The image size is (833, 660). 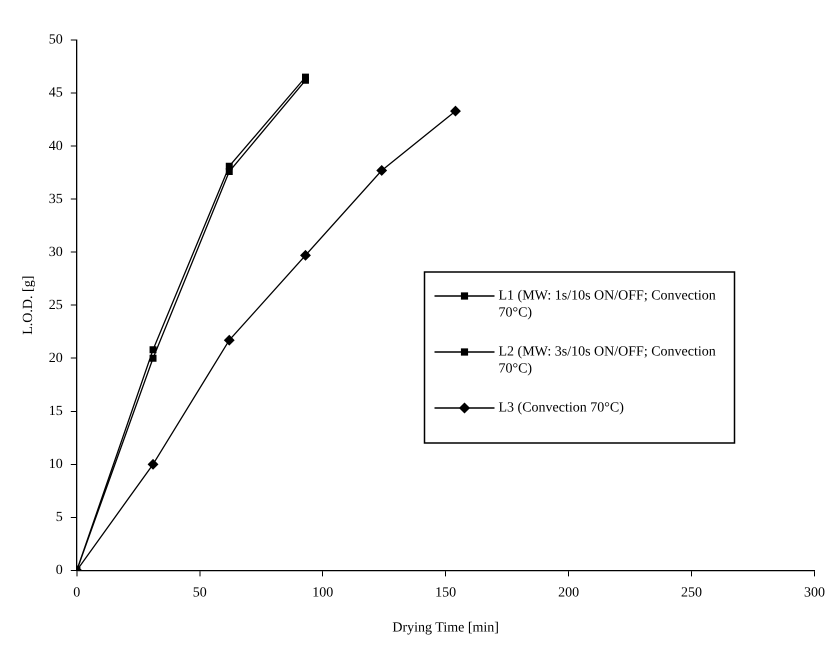 I want to click on x-tick-label: 0, so click(x=76, y=592).